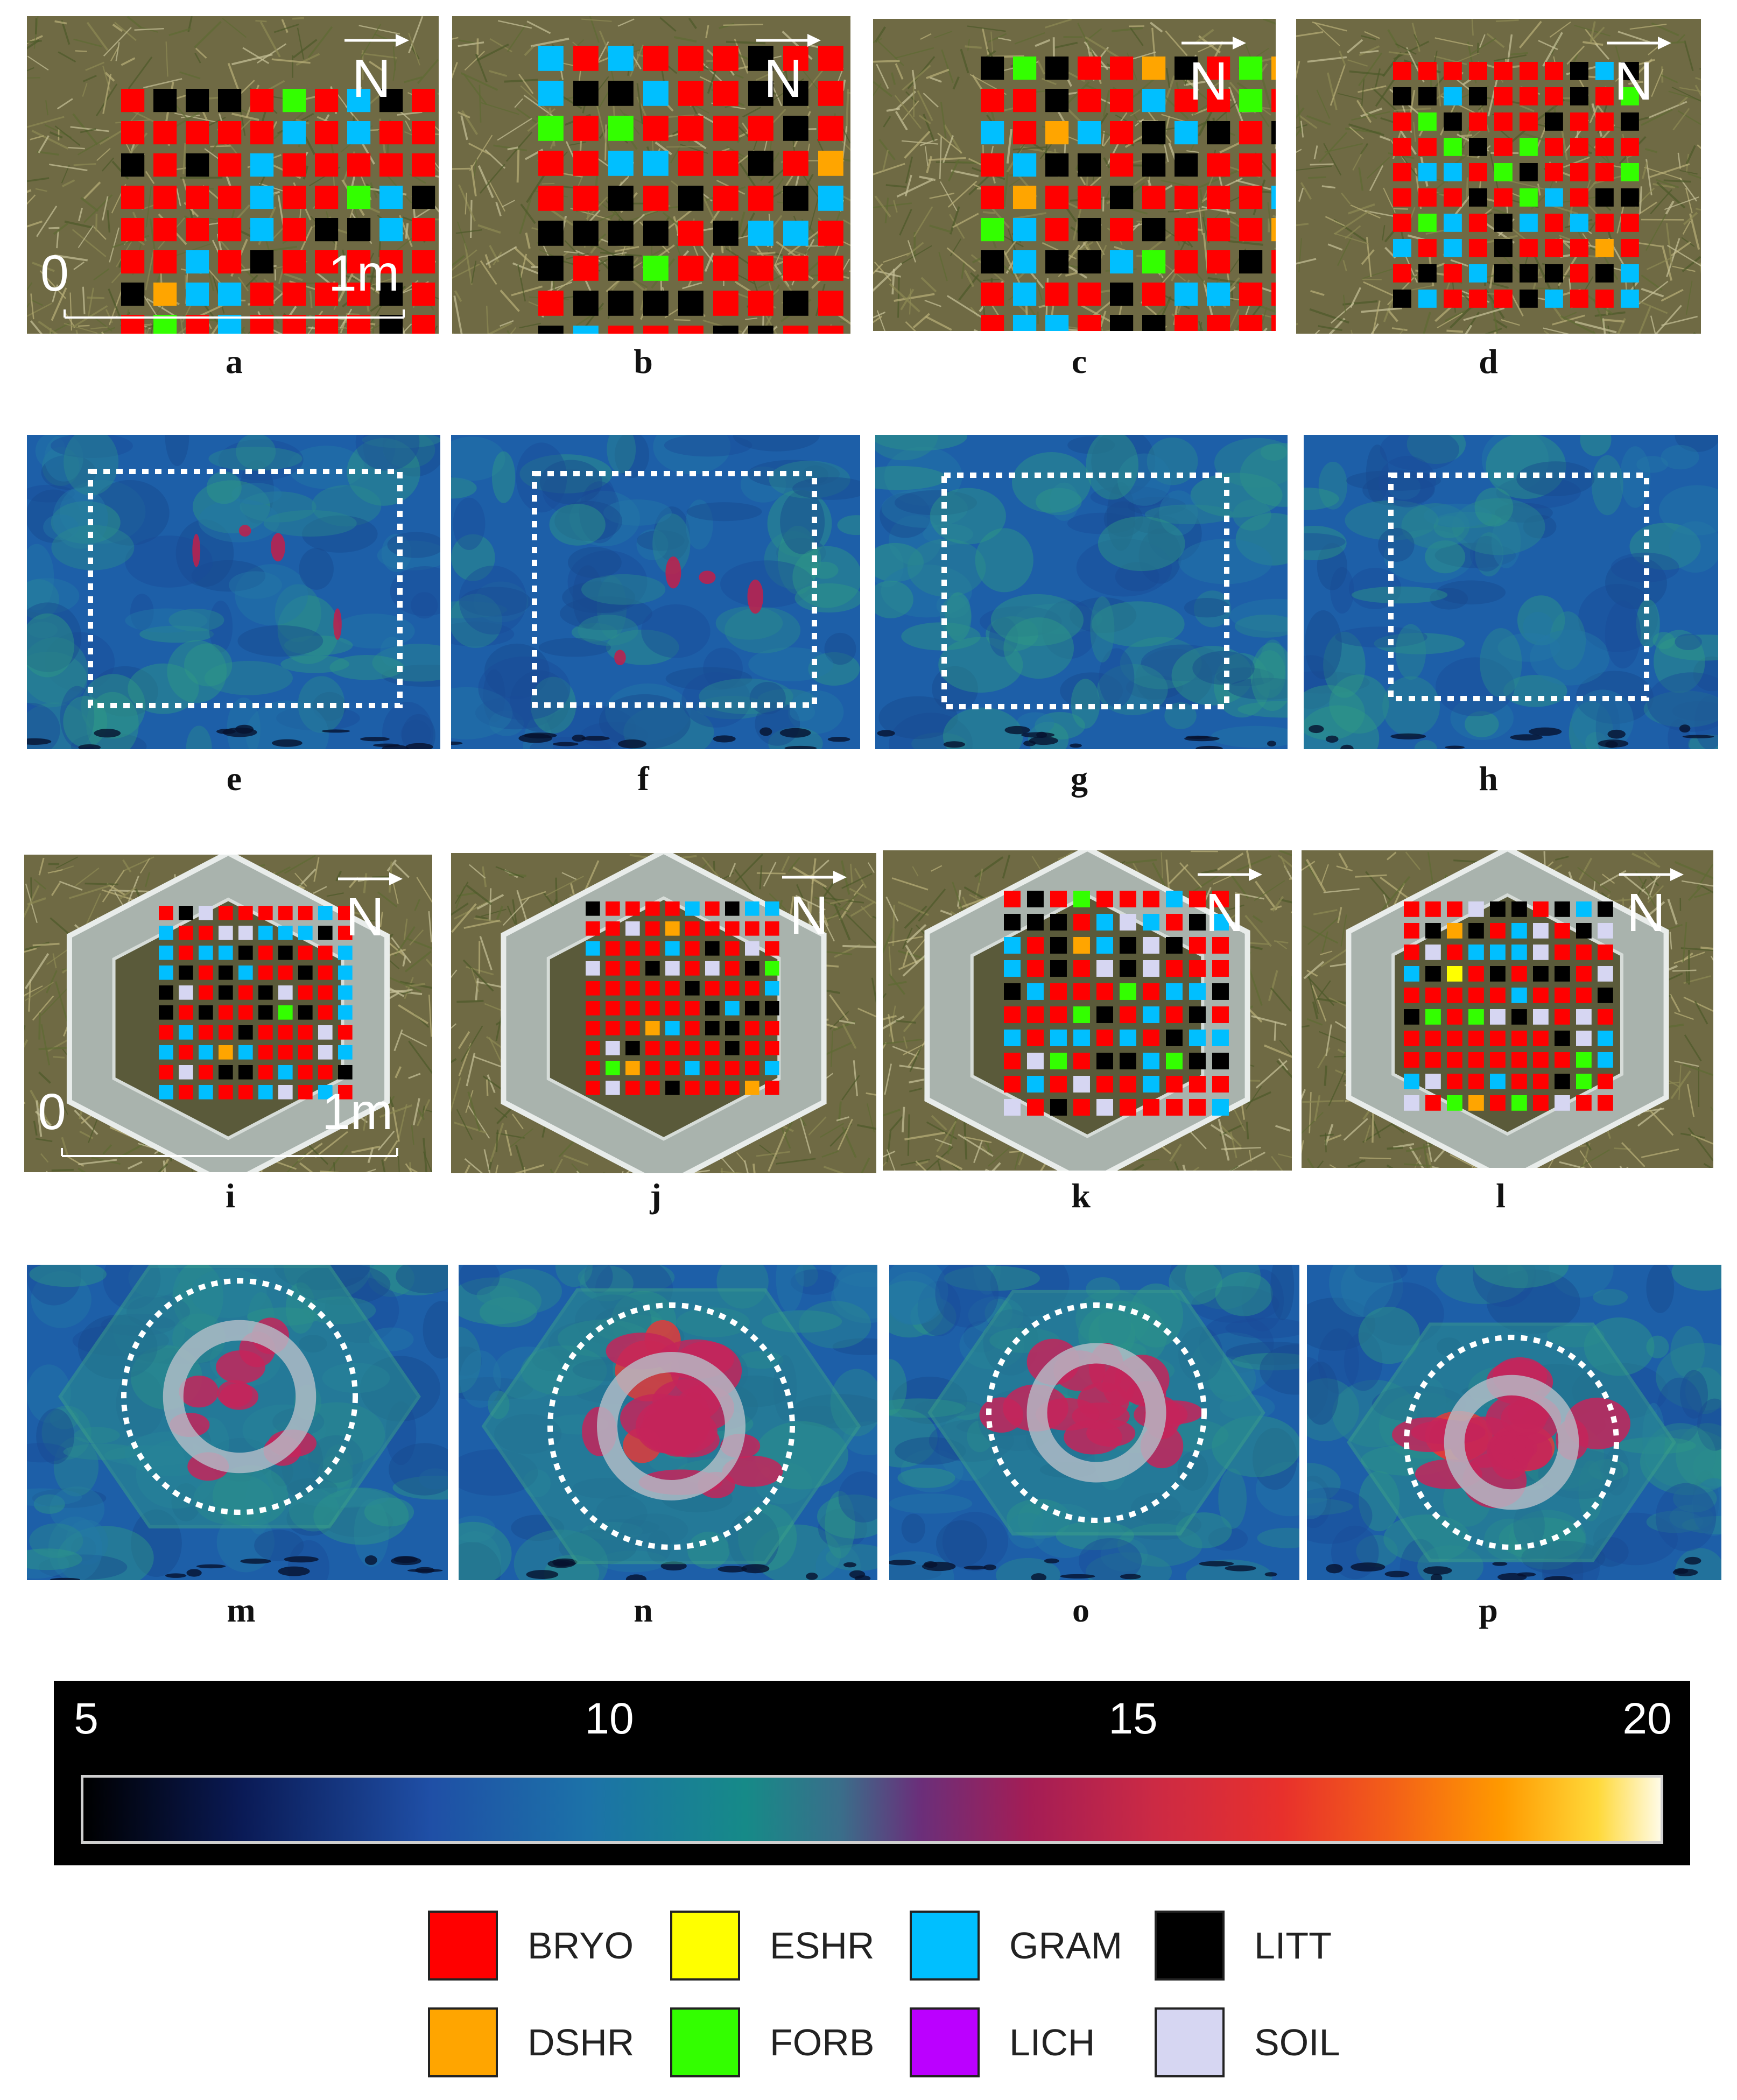 The image size is (1737, 2100). I want to click on north-label: N, so click(1208, 81).